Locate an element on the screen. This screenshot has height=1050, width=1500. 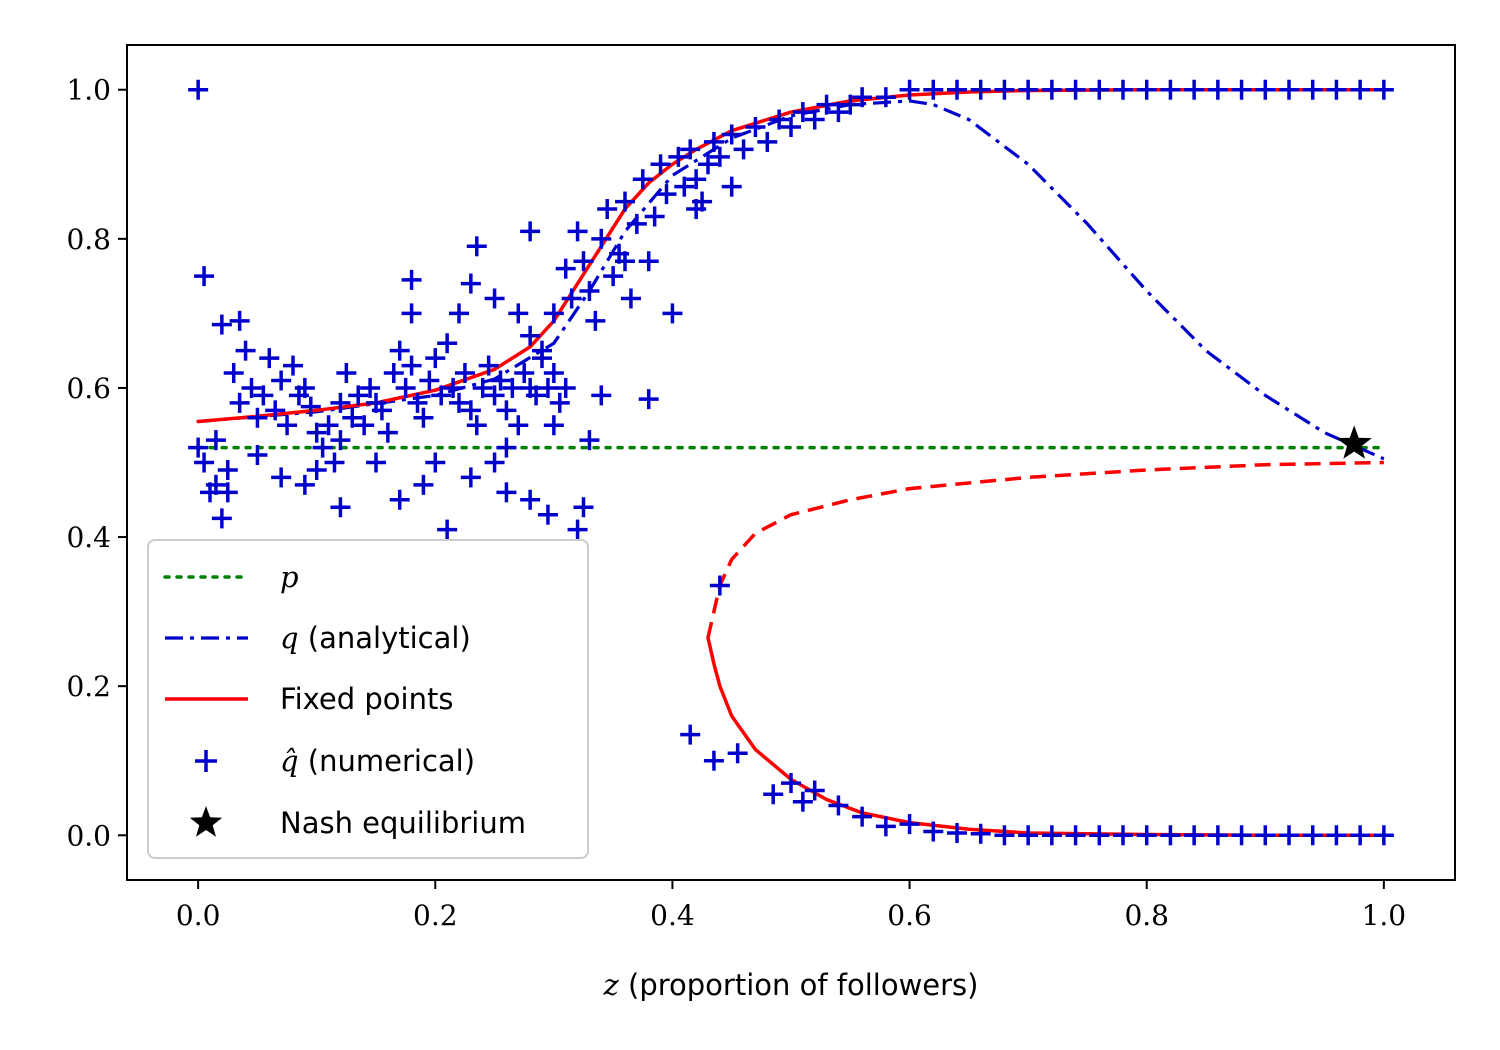
legend-item-nash: Nash equilibrium is located at coordinates (357, 823).